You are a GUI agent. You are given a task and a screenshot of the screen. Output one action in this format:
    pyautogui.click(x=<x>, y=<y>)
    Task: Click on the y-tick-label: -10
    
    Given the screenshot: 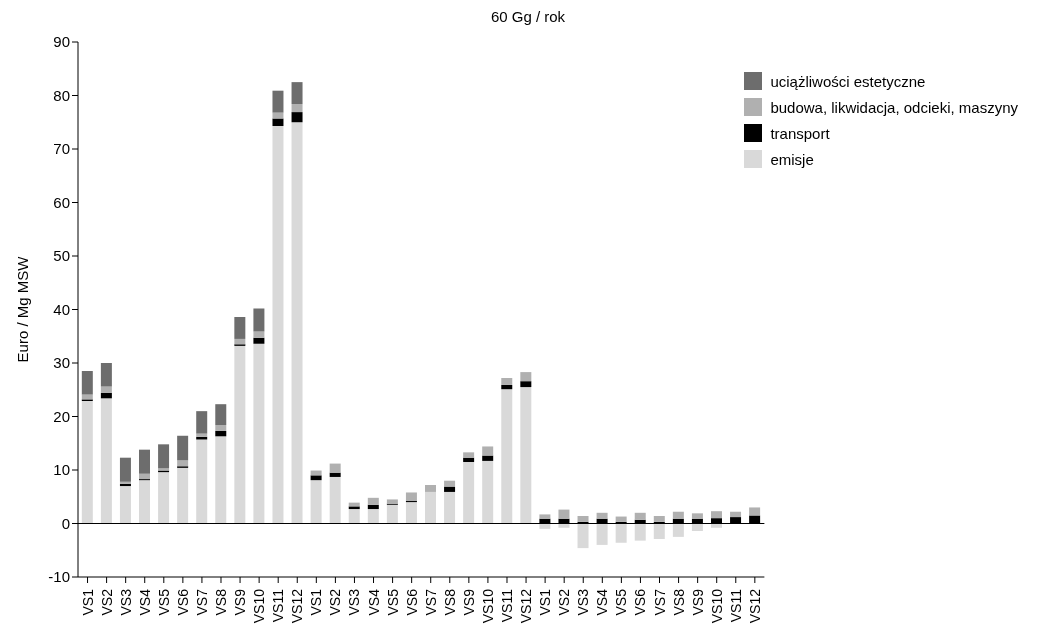 What is the action you would take?
    pyautogui.click(x=59, y=577)
    